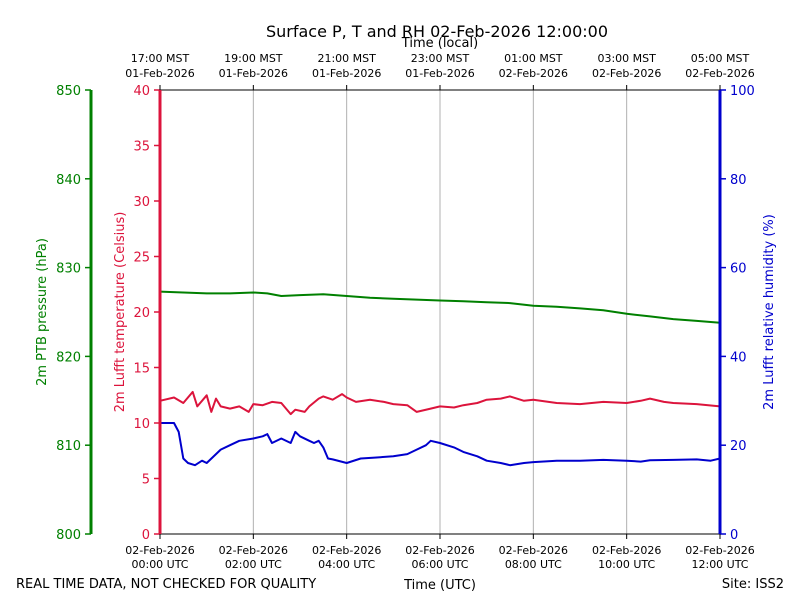 The image size is (800, 600). Describe the element at coordinates (68, 357) in the screenshot. I see `pressure-tick-label: 820` at that location.